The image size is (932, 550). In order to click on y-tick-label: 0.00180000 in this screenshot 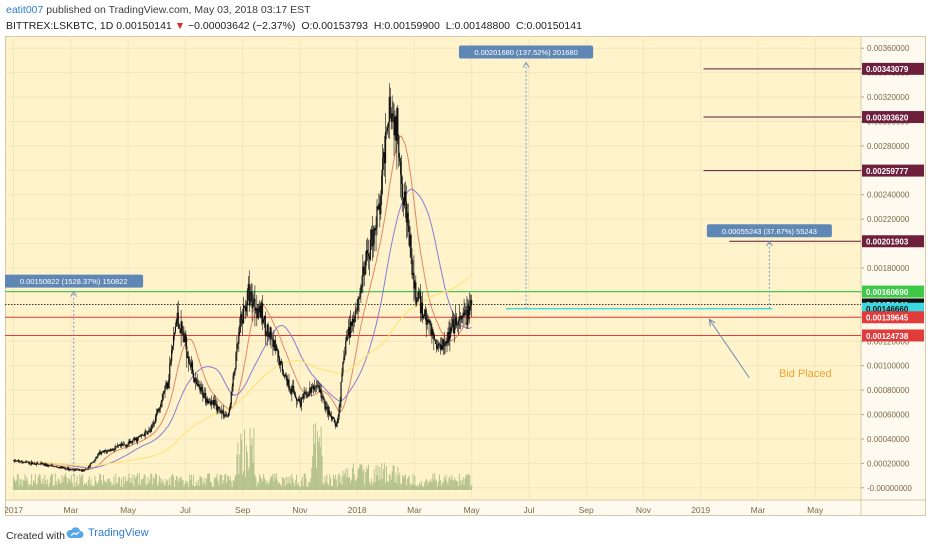, I will do `click(888, 268)`.